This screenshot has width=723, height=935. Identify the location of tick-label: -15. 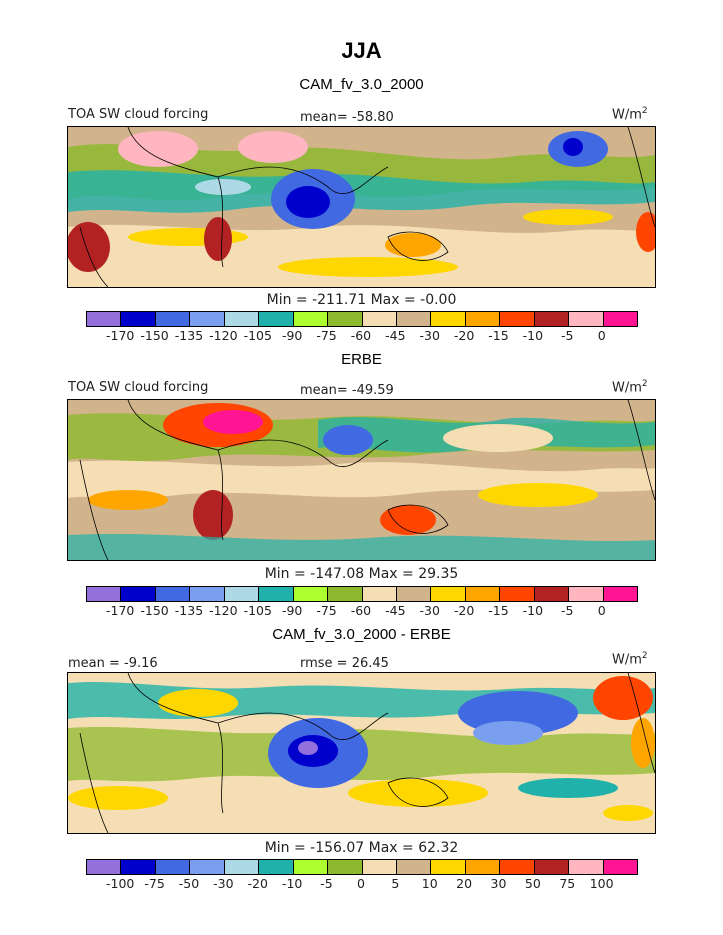
(498, 610).